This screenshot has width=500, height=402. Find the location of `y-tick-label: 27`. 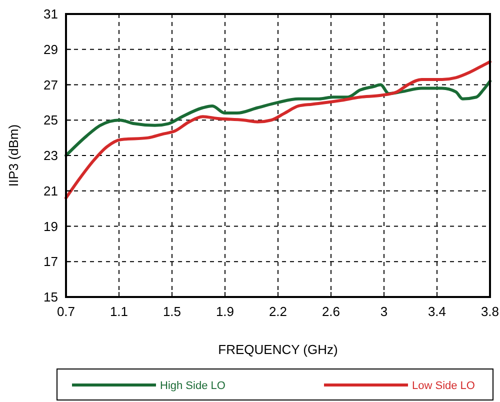

y-tick-label: 27 is located at coordinates (51, 84).